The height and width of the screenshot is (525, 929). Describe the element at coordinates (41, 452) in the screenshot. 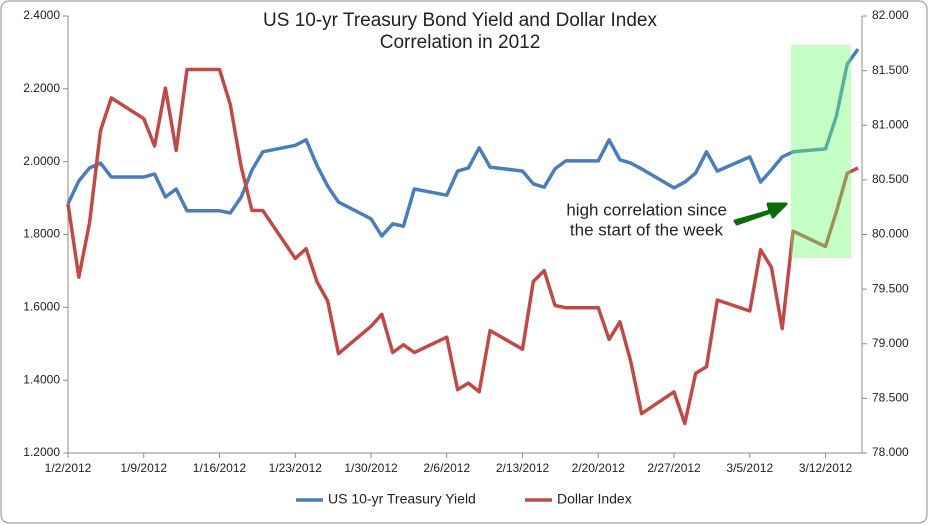

I see `y-tick-label: 1.2000` at that location.